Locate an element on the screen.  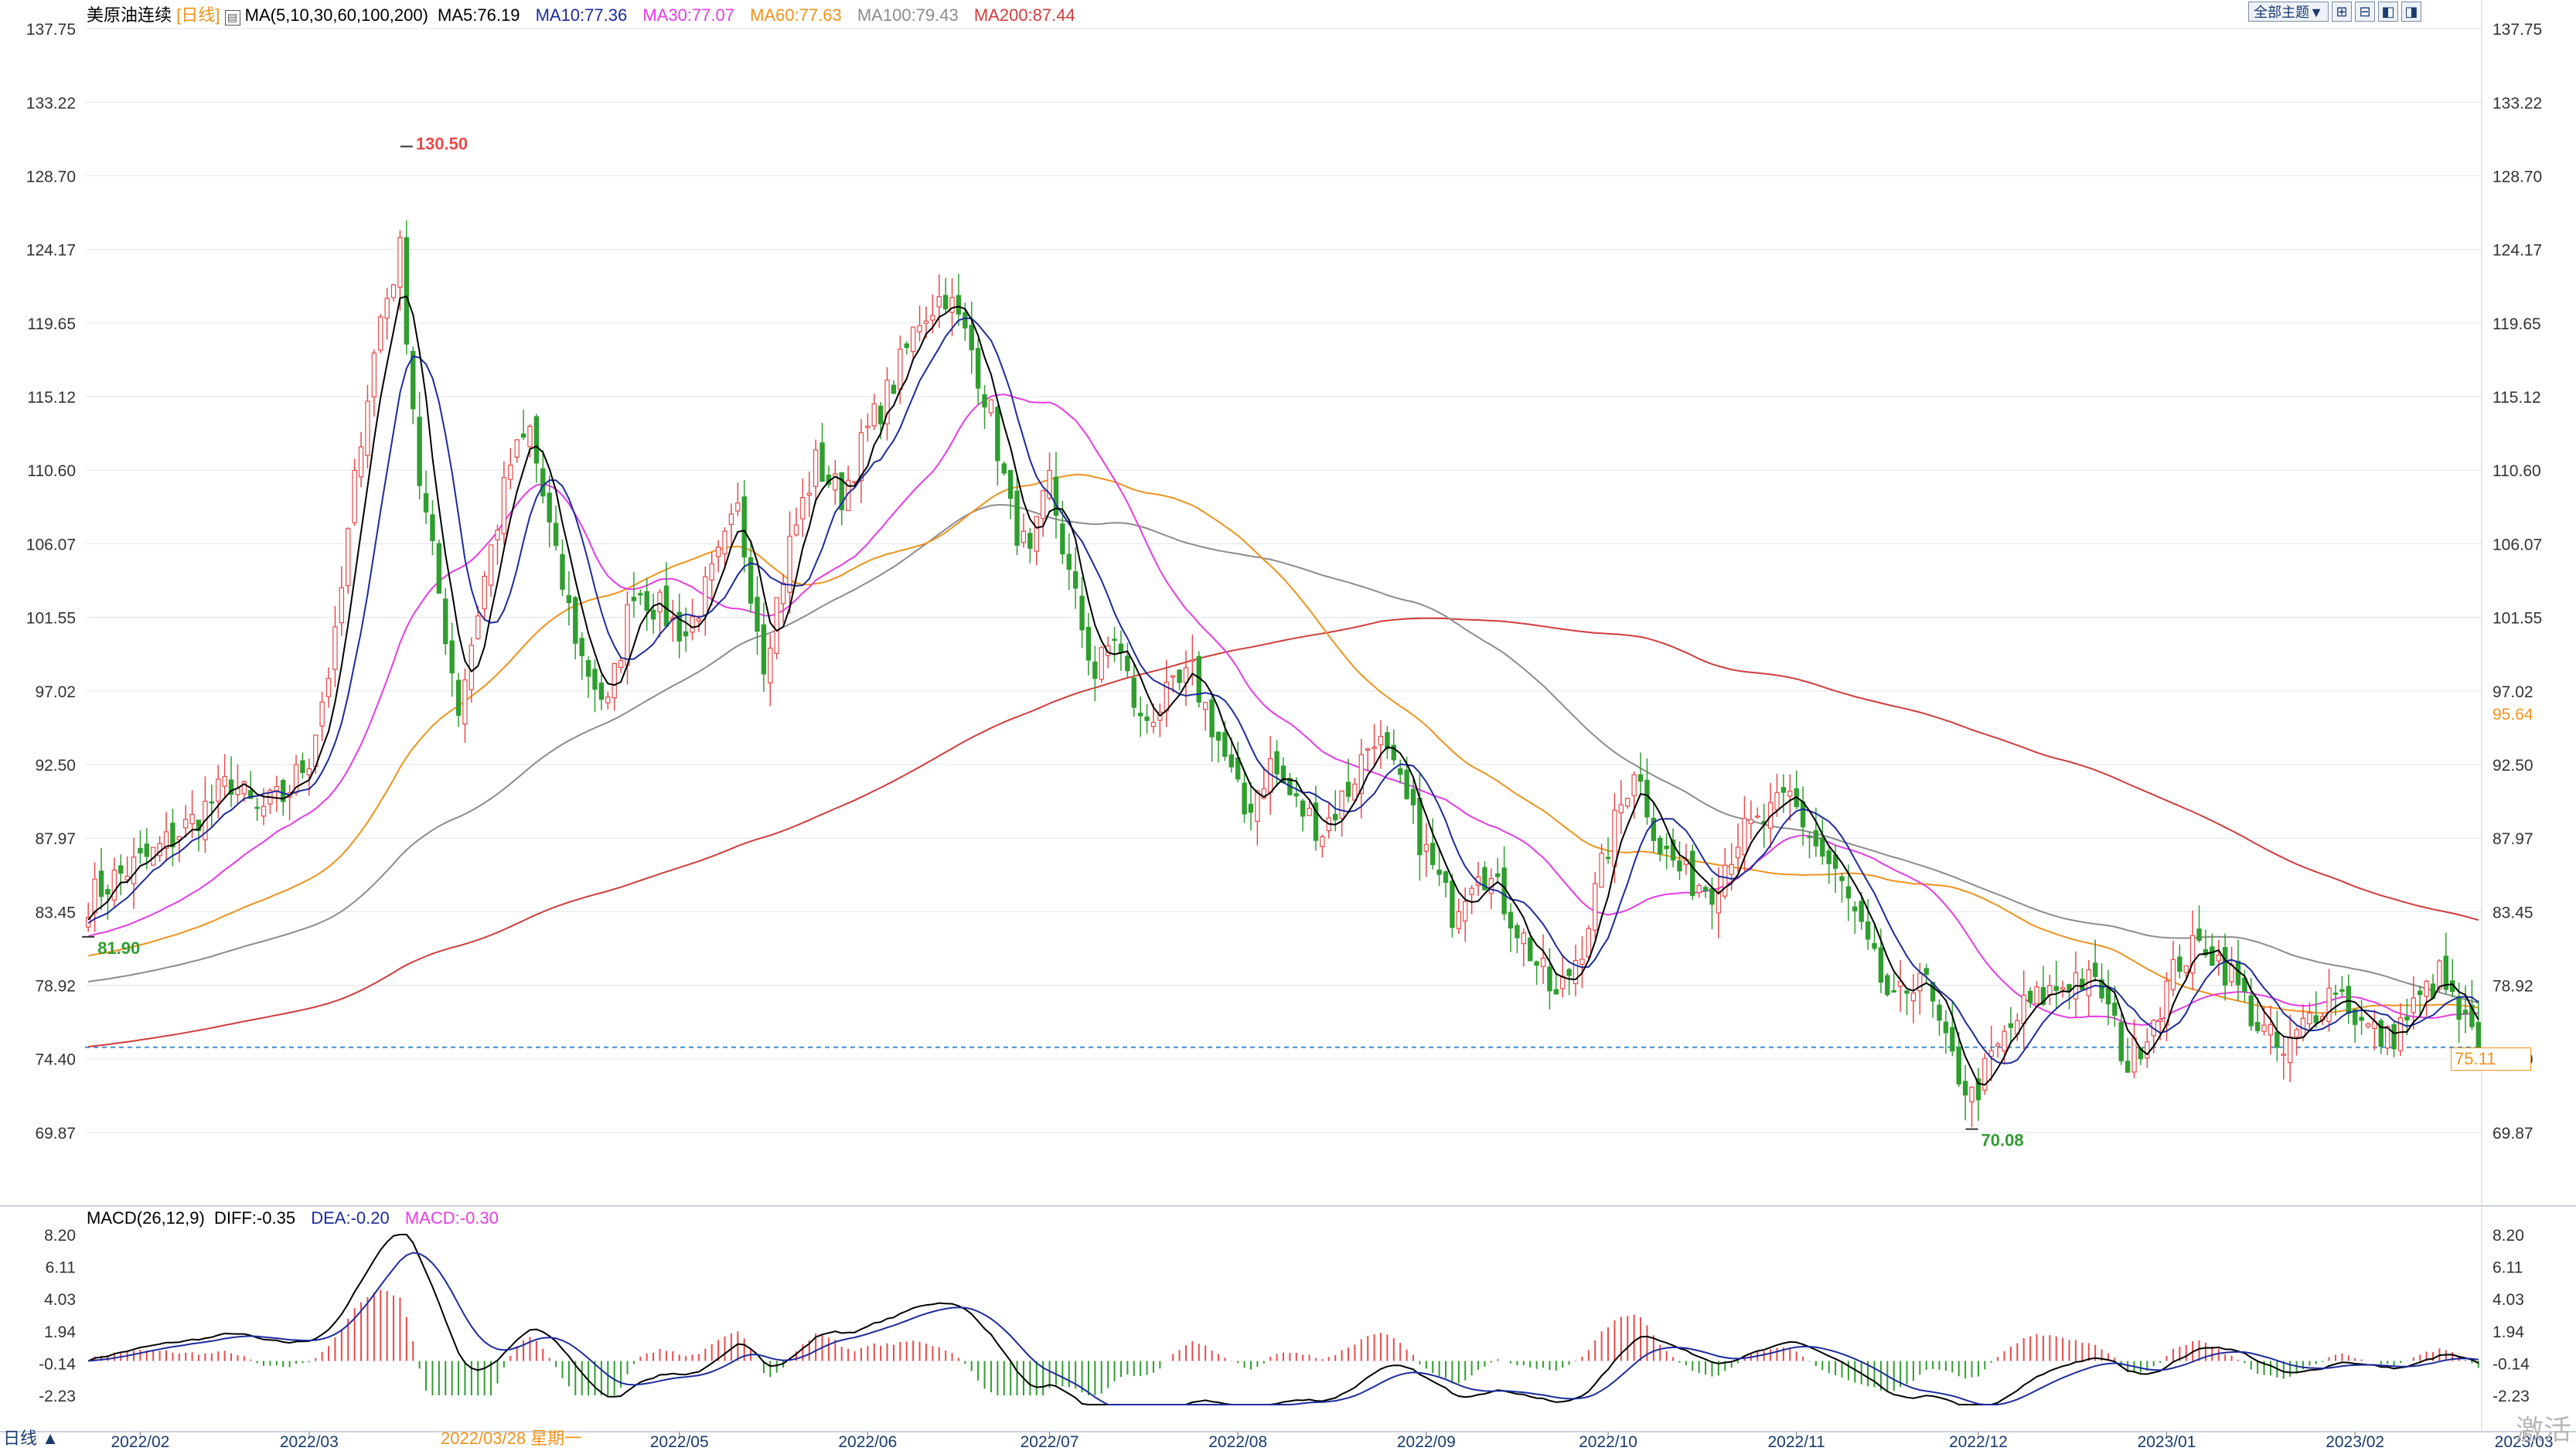
zoom-in-icon: ⊟ is located at coordinates (2365, 12).